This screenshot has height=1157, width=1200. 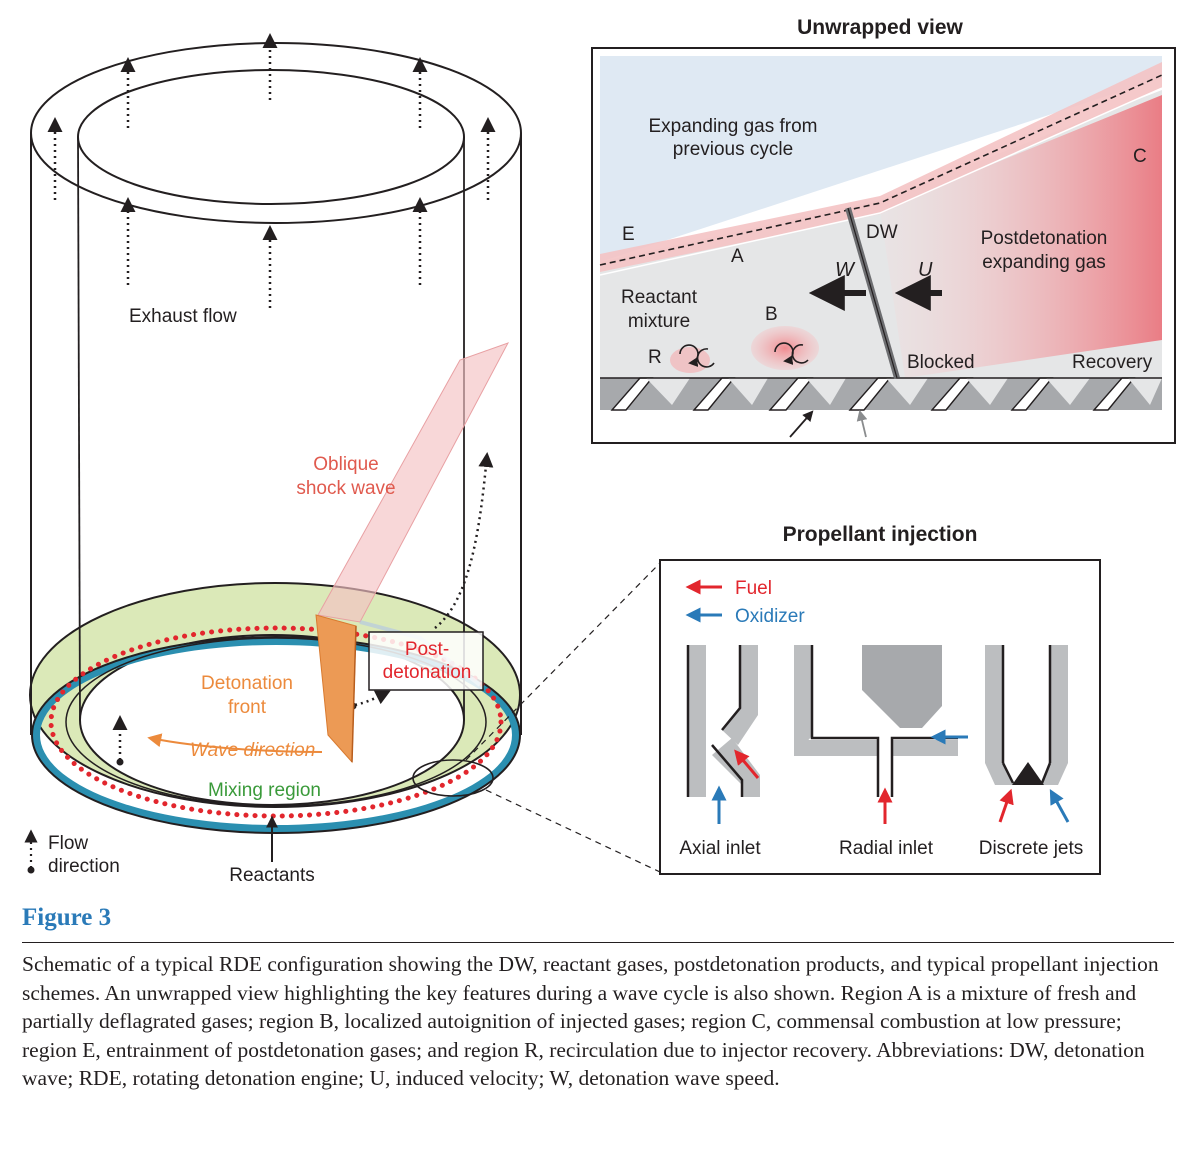 What do you see at coordinates (925, 270) in the screenshot?
I see `u-label: U` at bounding box center [925, 270].